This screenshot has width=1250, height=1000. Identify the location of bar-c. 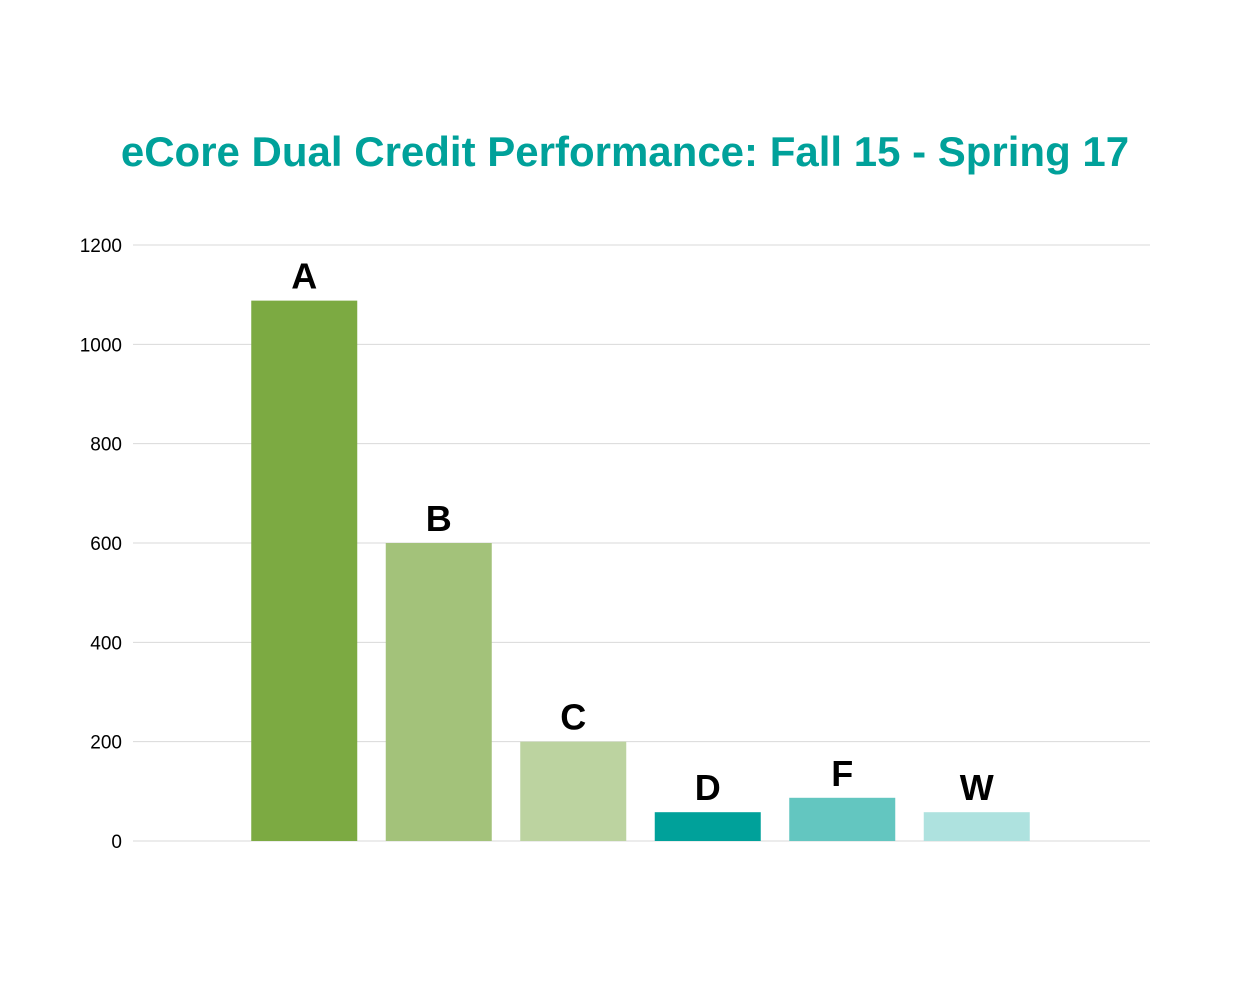
(573, 791).